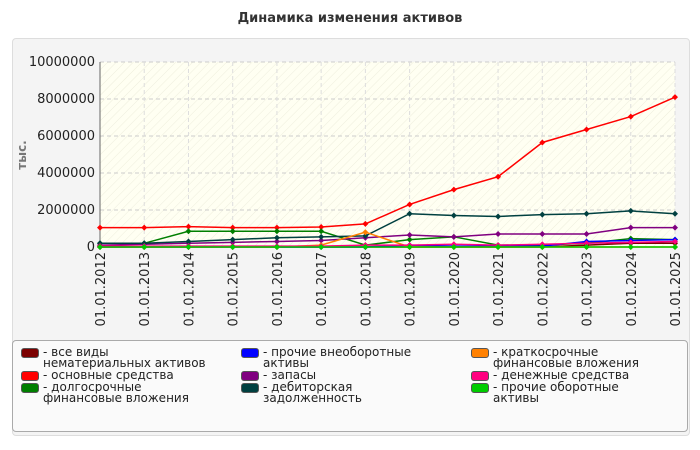 The height and width of the screenshot is (450, 700). I want to click on x-tick-label: 01.01.2022, so click(543, 289).